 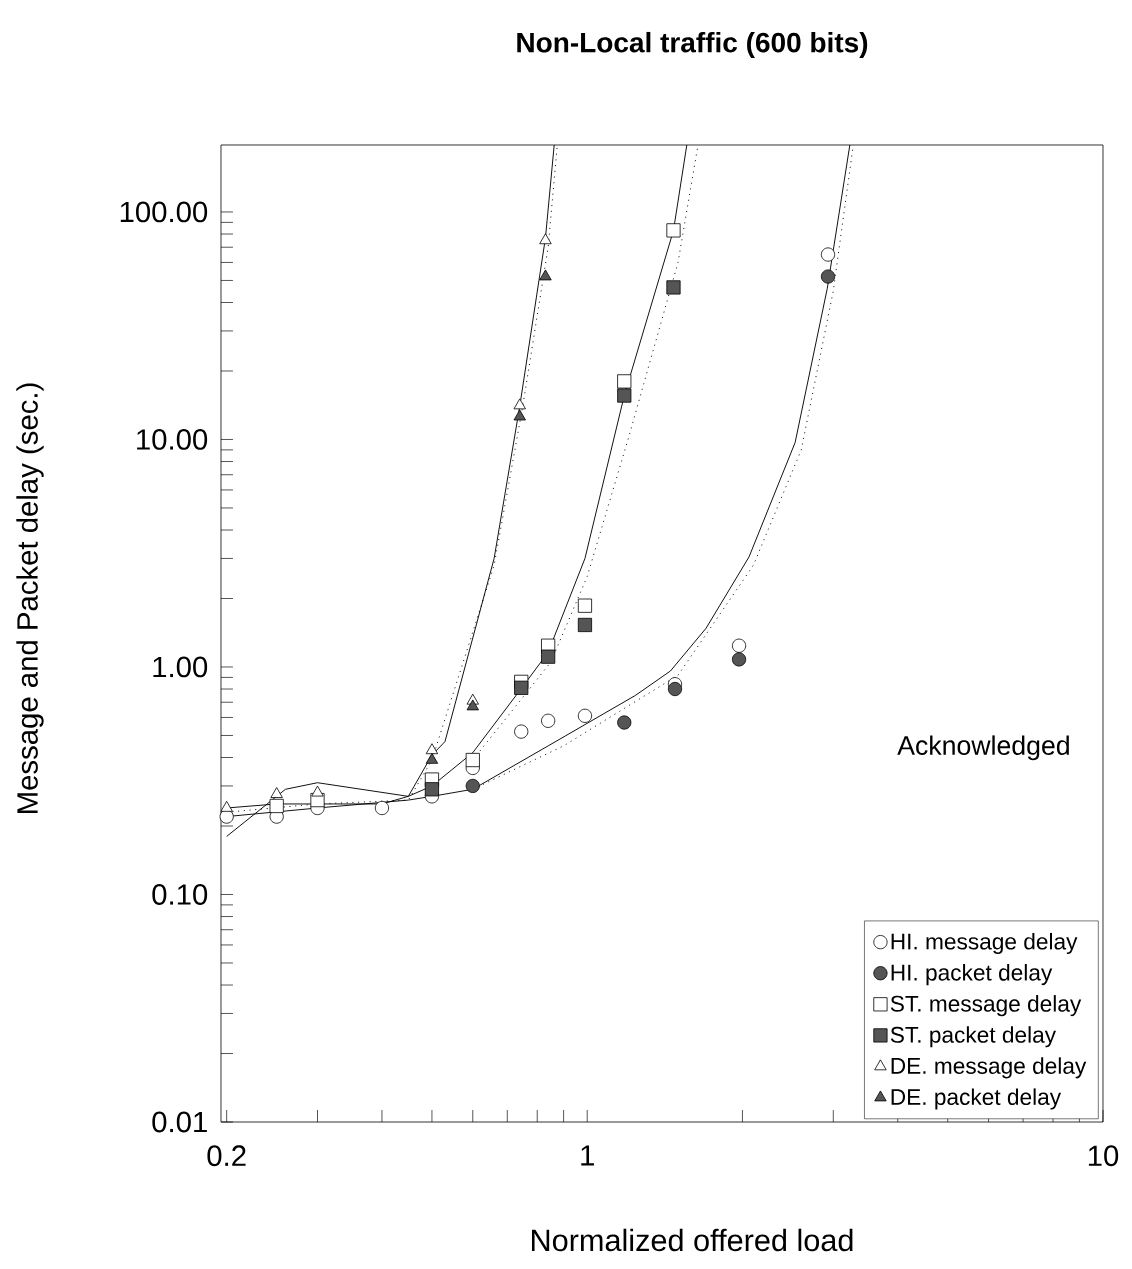 I want to click on legend-label: ST. message delay, so click(x=986, y=1006).